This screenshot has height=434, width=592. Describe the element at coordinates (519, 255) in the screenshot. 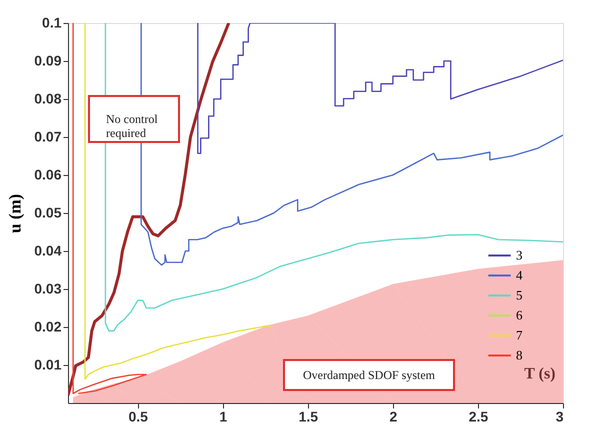

I see `legend-label: 3` at that location.